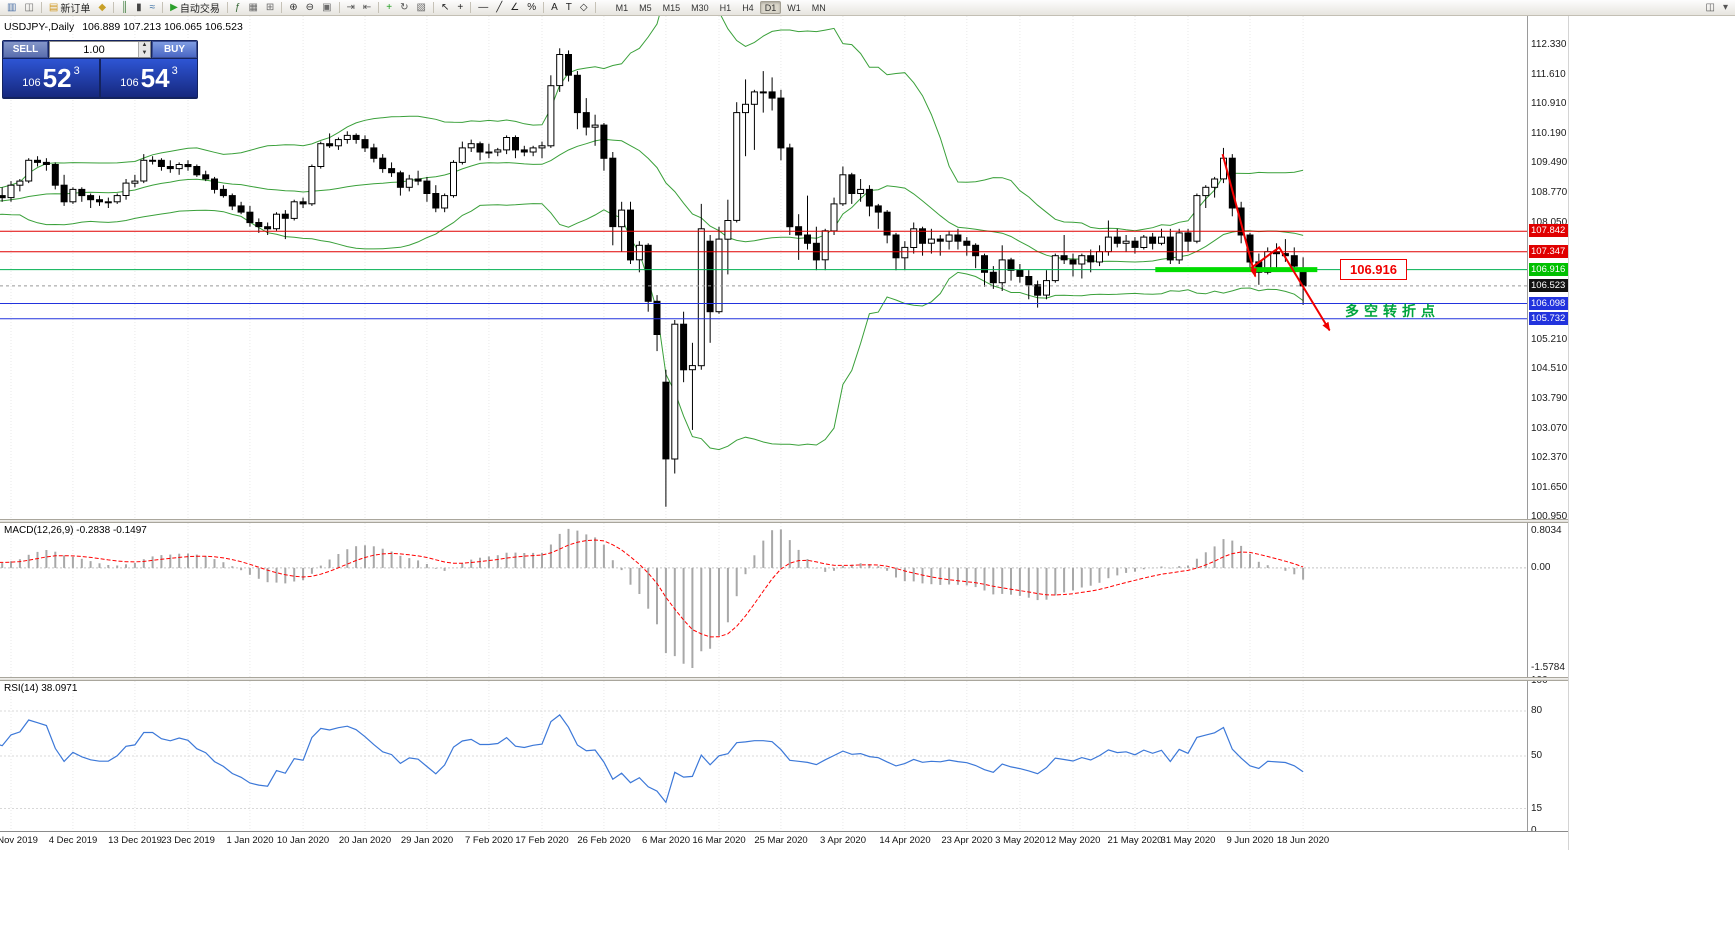 The image size is (1735, 941). Describe the element at coordinates (1549, 222) in the screenshot. I see `price-axis-label: 108.050` at that location.